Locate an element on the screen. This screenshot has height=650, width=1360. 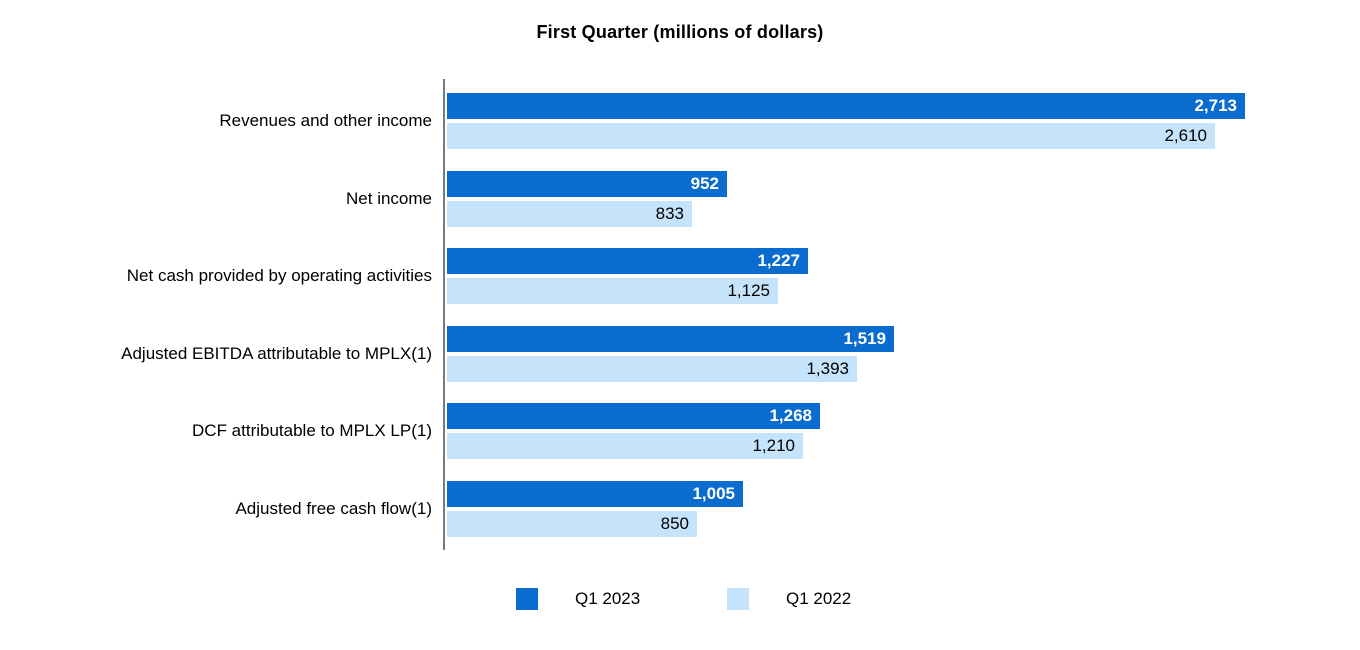
bar-value-label: 952 is located at coordinates (704, 183).